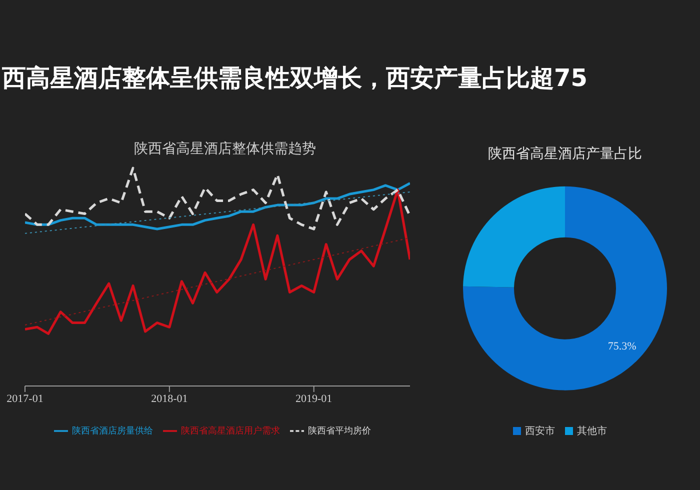 This screenshot has width=700, height=490. What do you see at coordinates (622, 346) in the screenshot?
I see `data-label: 75.3%` at bounding box center [622, 346].